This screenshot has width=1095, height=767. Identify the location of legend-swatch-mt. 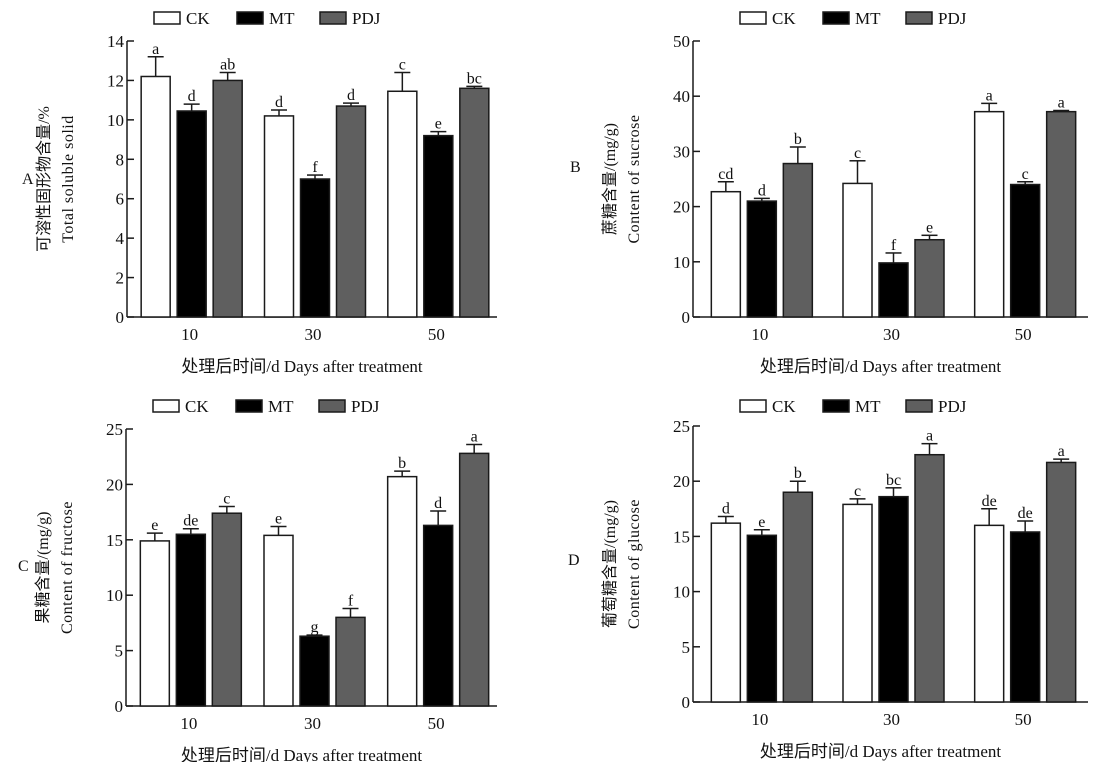
(836, 406).